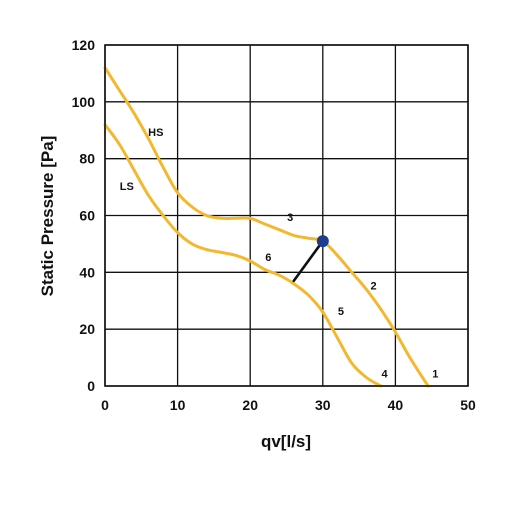  What do you see at coordinates (374, 286) in the screenshot?
I see `curve-label: 2` at bounding box center [374, 286].